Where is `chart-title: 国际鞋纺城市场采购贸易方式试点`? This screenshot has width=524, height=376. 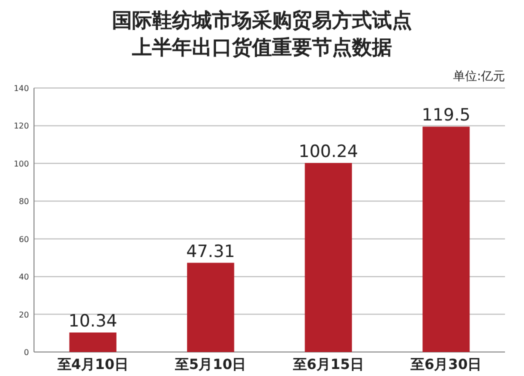 chart-title: 国际鞋纺城市场采购贸易方式试点 is located at coordinates (262, 20).